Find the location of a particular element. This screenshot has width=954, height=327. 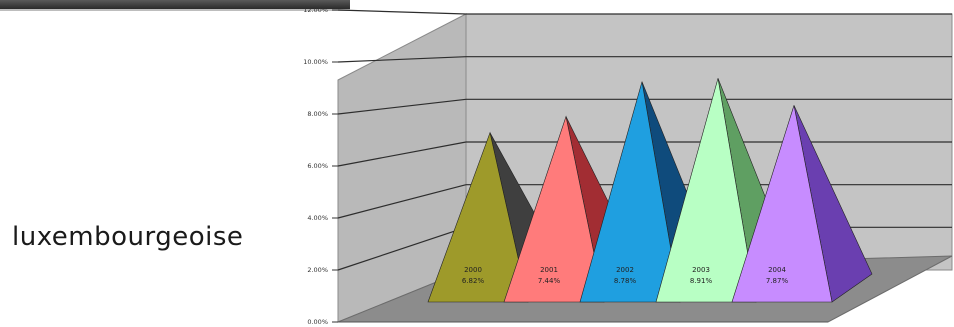

data-label: 6.82% is located at coordinates (473, 281).